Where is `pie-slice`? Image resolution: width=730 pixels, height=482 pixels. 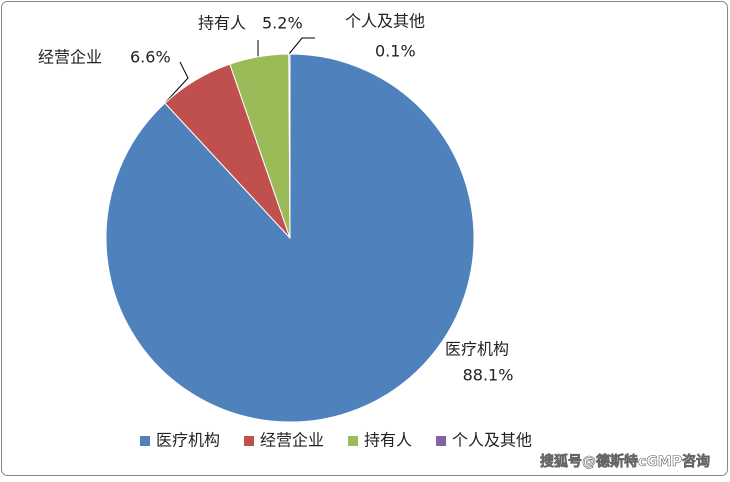 pie-slice is located at coordinates (289, 146).